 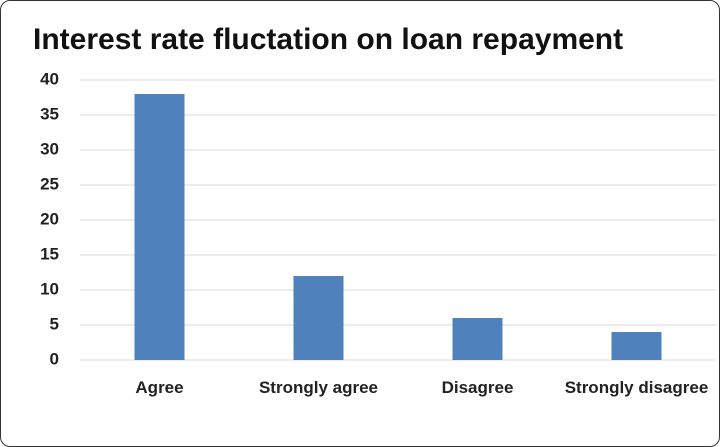 What do you see at coordinates (49, 113) in the screenshot?
I see `y-tick-label: 35` at bounding box center [49, 113].